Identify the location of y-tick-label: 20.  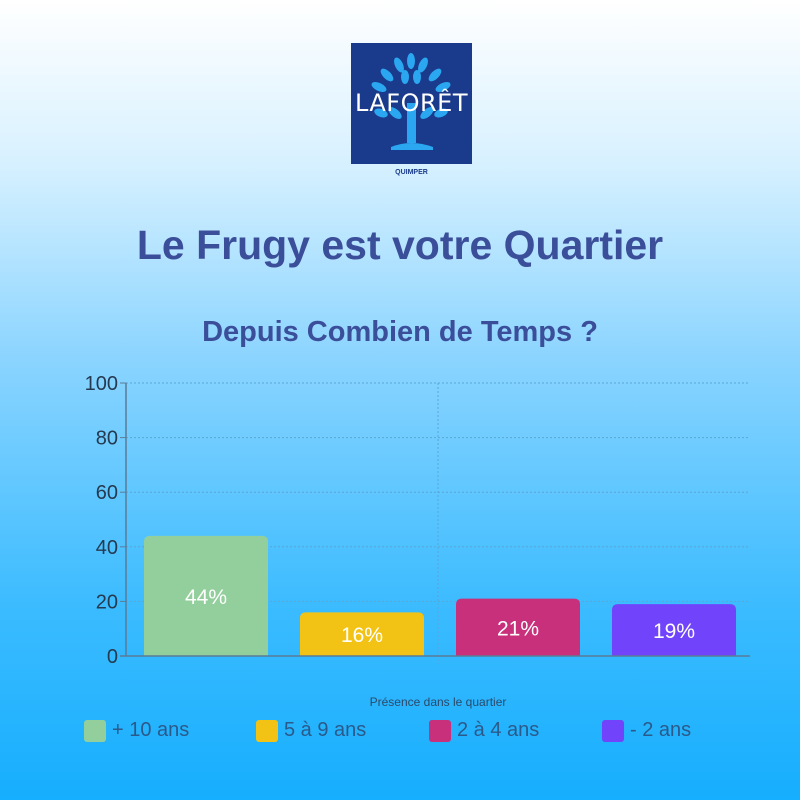
(107, 602).